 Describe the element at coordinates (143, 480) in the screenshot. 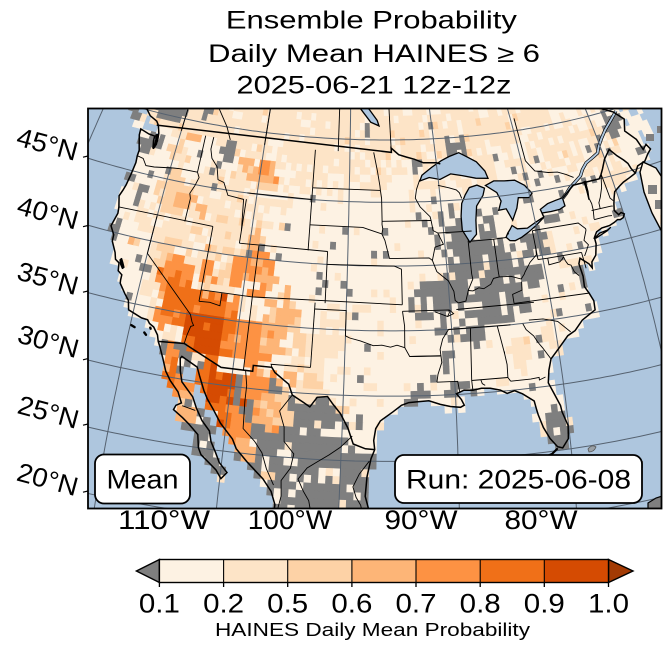

I see `svg-text: Mean` at that location.